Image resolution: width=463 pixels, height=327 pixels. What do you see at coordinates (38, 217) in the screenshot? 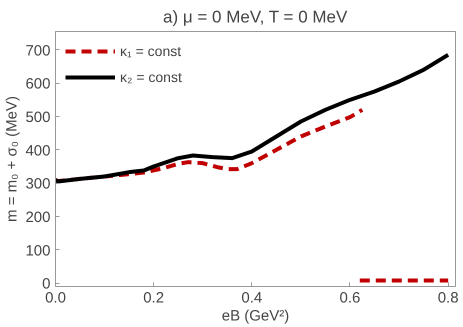
I see `y-tick-label: 200` at bounding box center [38, 217].